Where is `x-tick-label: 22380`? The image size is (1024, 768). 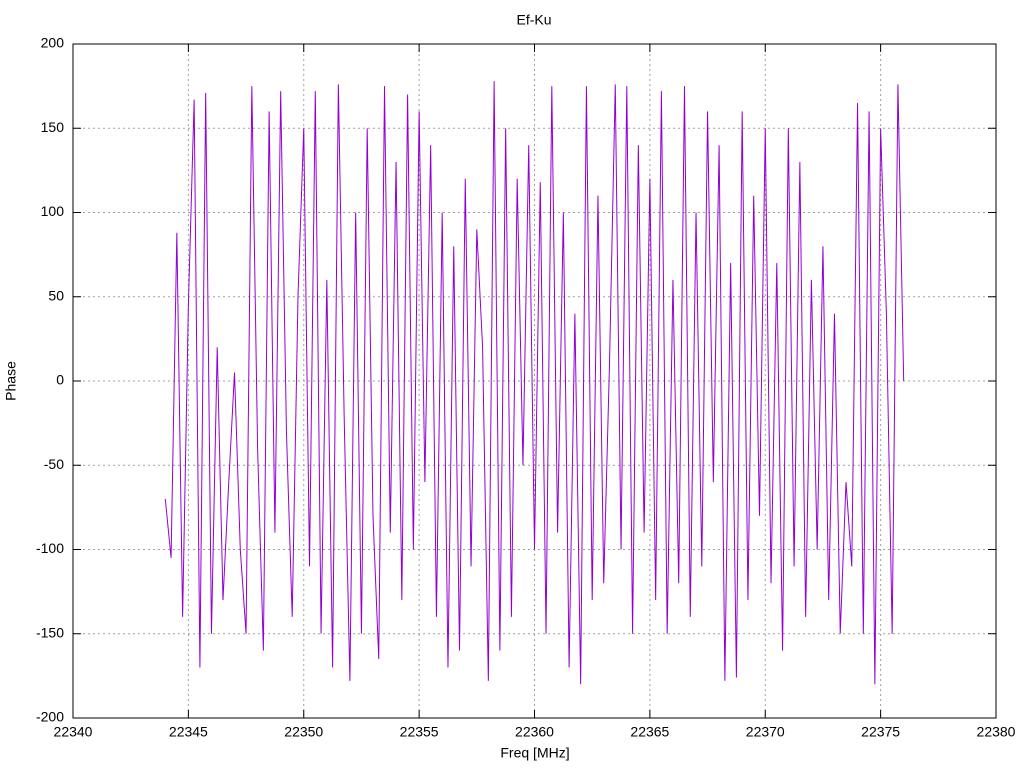 x-tick-label: 22380 is located at coordinates (996, 732).